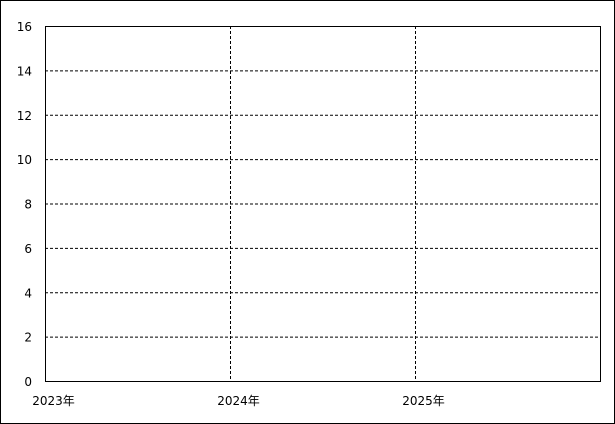 Image resolution: width=615 pixels, height=424 pixels. What do you see at coordinates (24, 71) in the screenshot?
I see `y-tick-label: 14` at bounding box center [24, 71].